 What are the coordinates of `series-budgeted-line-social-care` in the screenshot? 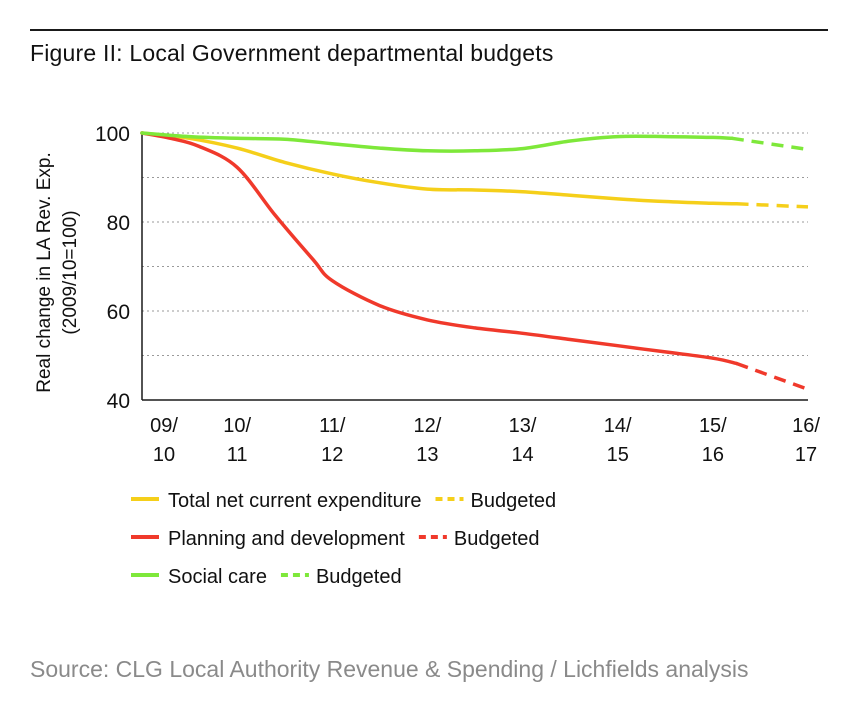 It's located at (770, 144).